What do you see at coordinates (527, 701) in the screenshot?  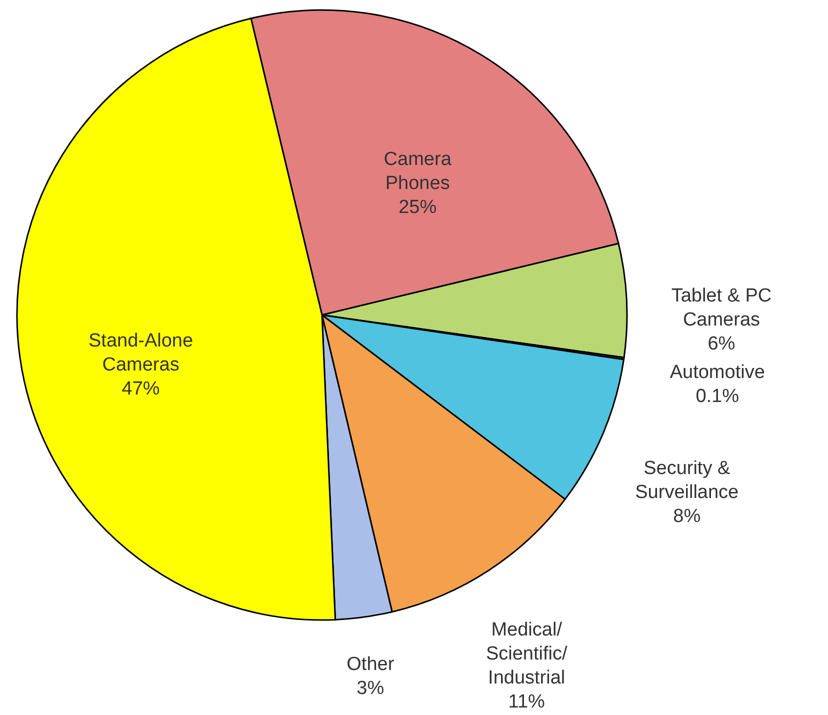 I see `data-label: 11%` at bounding box center [527, 701].